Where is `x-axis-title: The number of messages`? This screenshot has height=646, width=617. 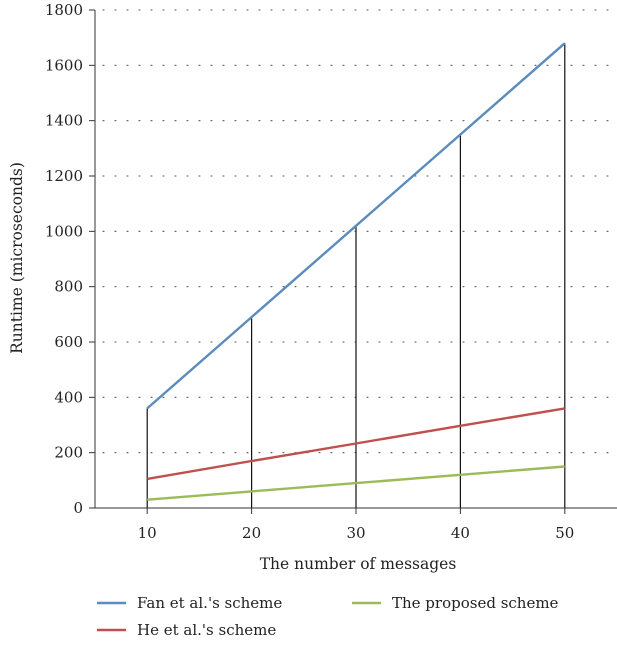
x-axis-title: The number of messages is located at coordinates (358, 564).